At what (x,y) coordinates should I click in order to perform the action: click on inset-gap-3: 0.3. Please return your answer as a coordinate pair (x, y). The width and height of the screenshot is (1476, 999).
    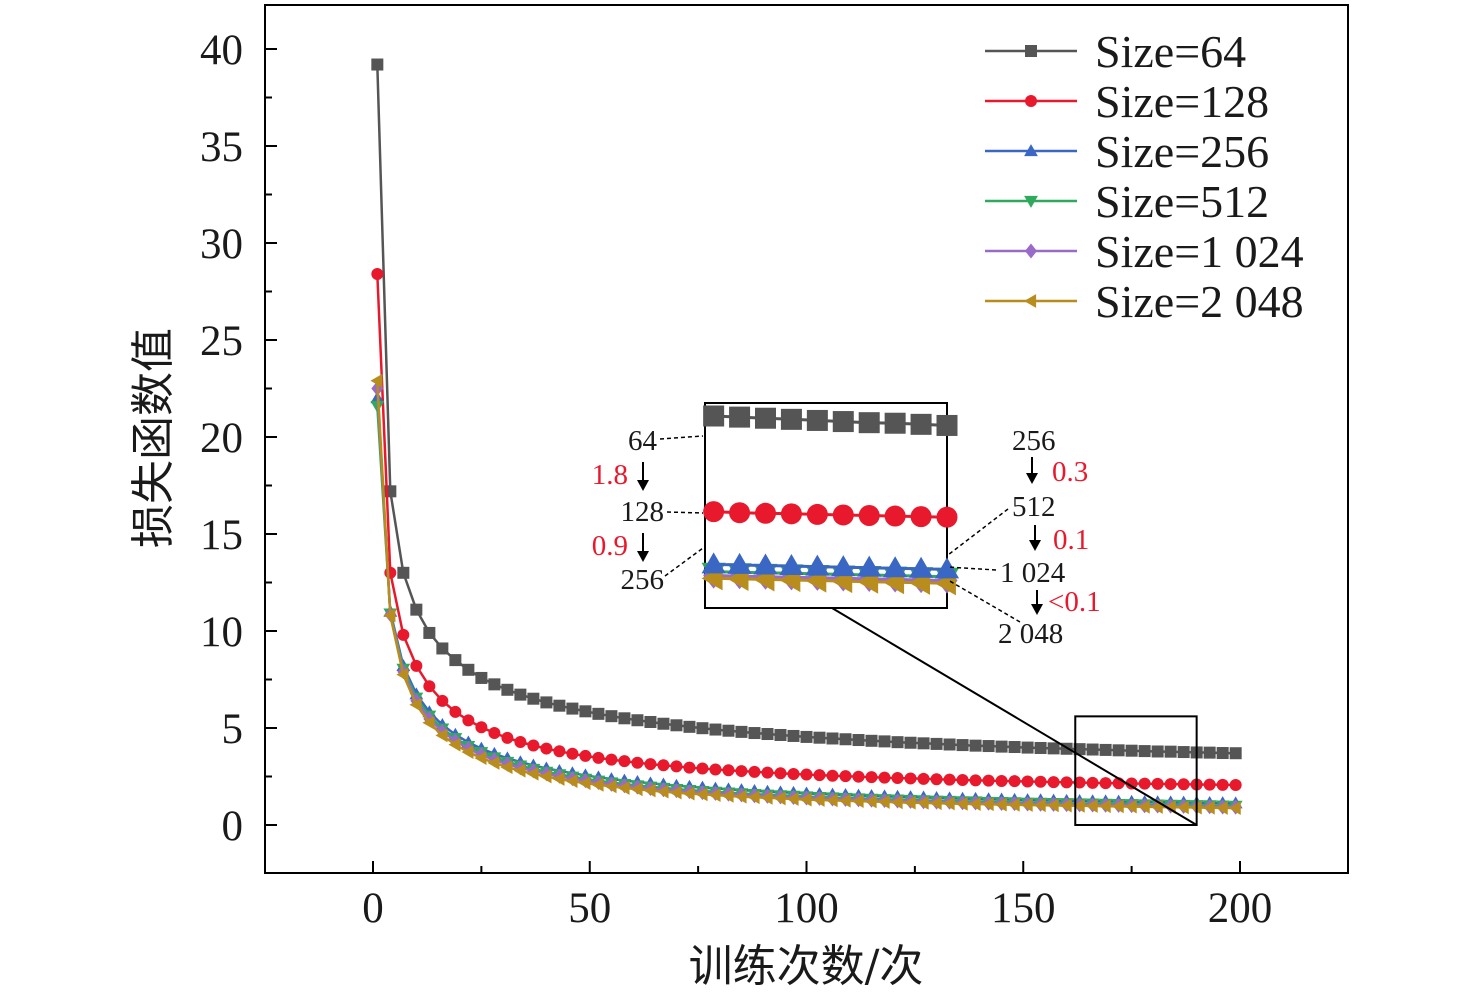
    Looking at the image, I should click on (1070, 472).